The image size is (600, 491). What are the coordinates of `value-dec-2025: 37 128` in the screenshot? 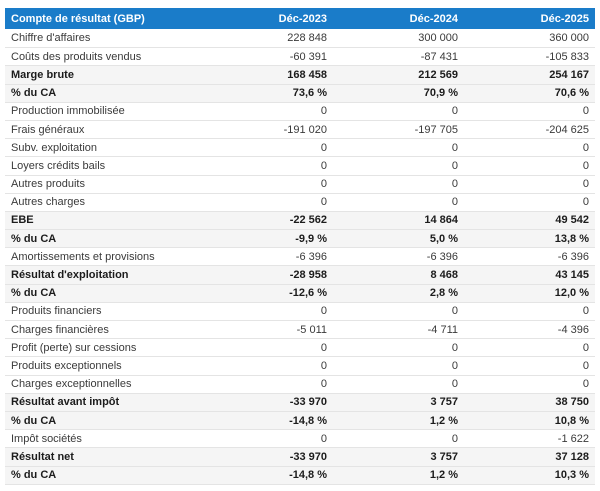 It's located at (572, 456).